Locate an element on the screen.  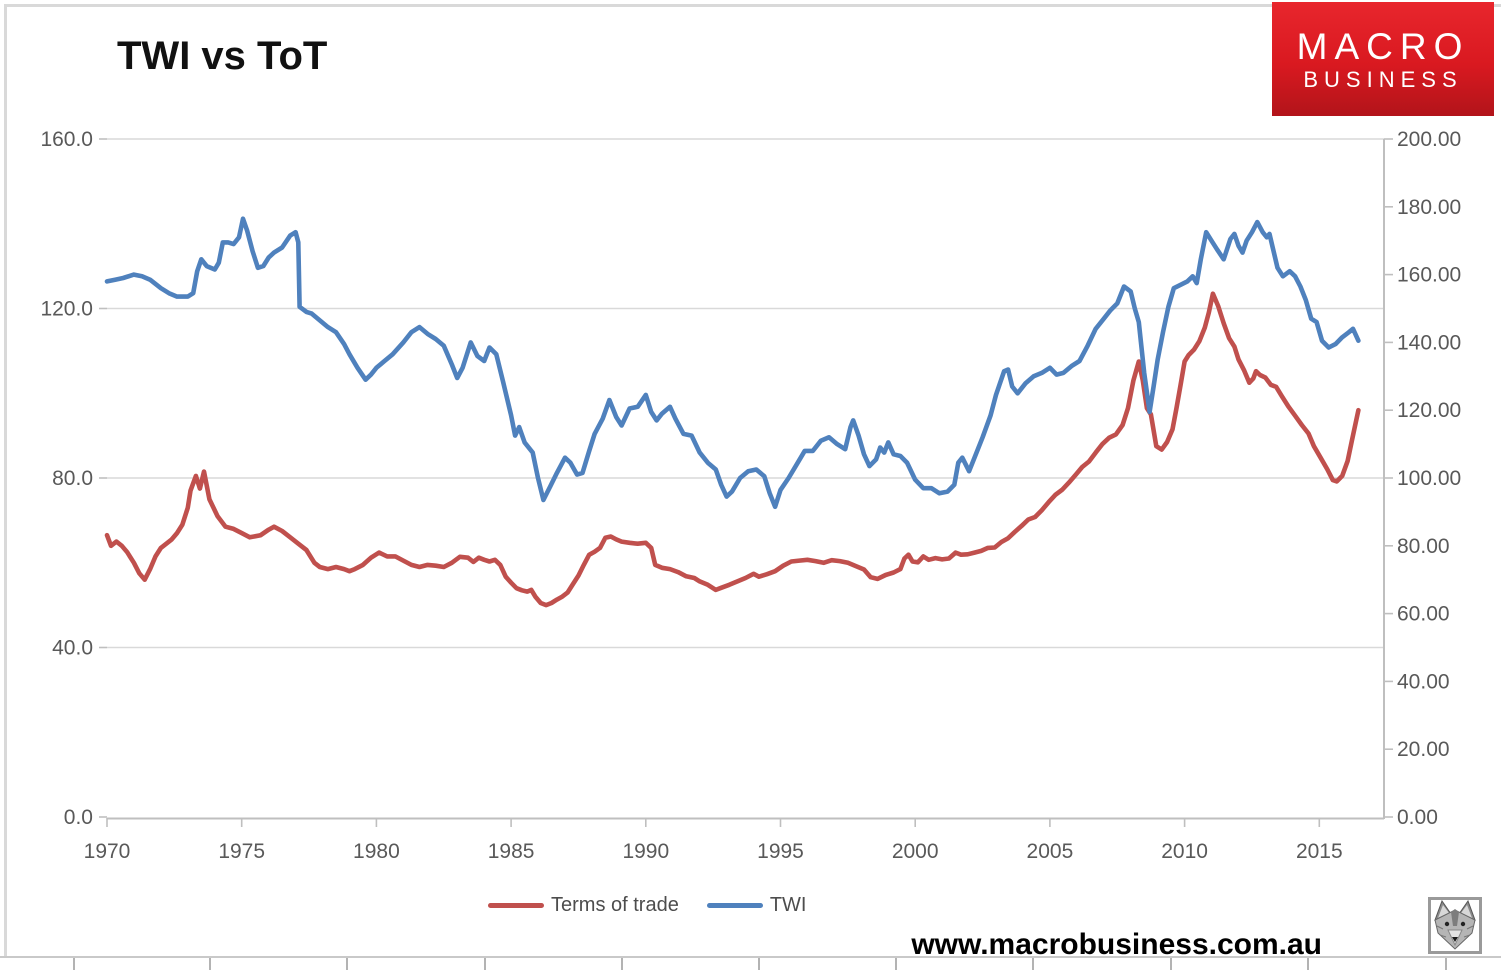
right-axis-label: 60.00 is located at coordinates (1423, 614).